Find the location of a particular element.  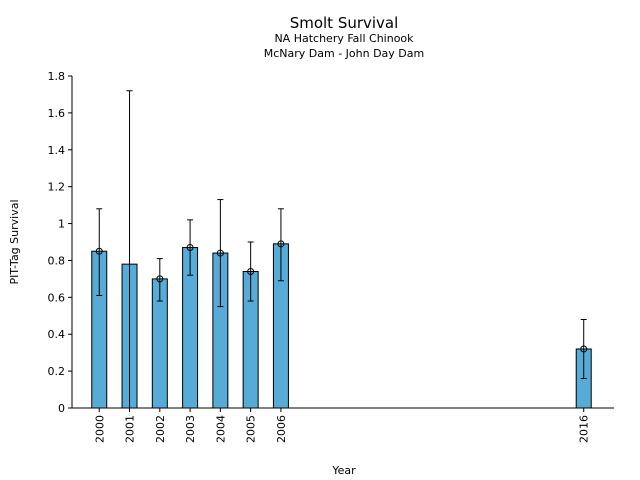

x-tick-label: 2000 is located at coordinates (99, 429).